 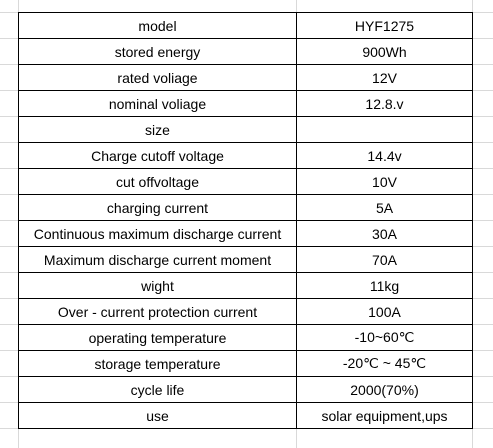 I want to click on table-row: size, so click(x=245, y=129).